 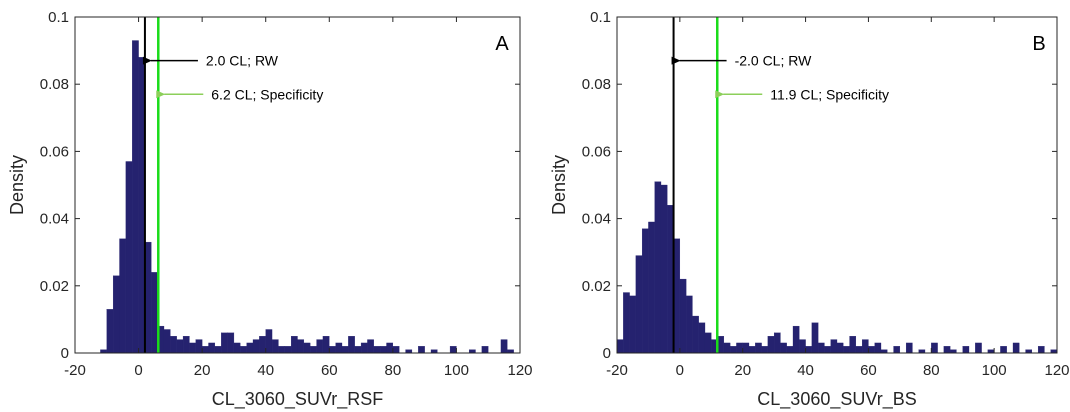 What do you see at coordinates (202, 370) in the screenshot?
I see `panel-a-x-tick-label: 20` at bounding box center [202, 370].